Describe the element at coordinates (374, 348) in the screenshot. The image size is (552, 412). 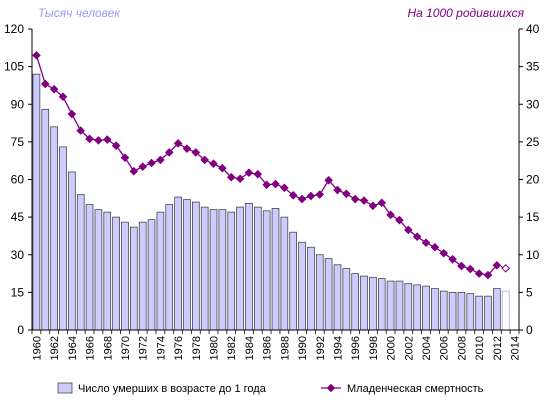
I see `x-tick-label-1998: 1998` at that location.